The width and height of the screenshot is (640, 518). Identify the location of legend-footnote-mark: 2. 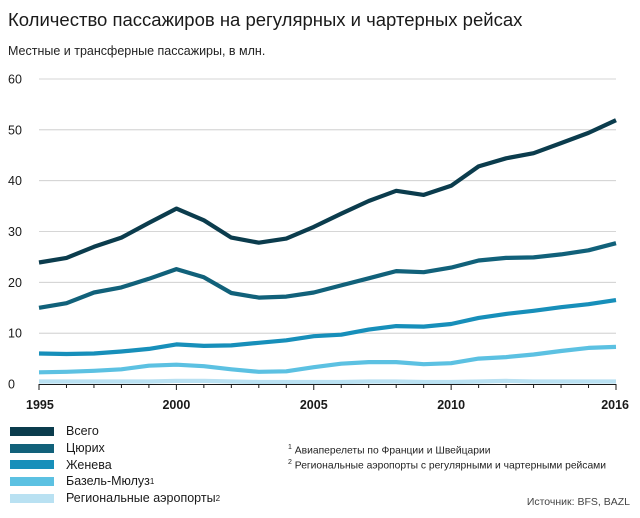
(218, 498).